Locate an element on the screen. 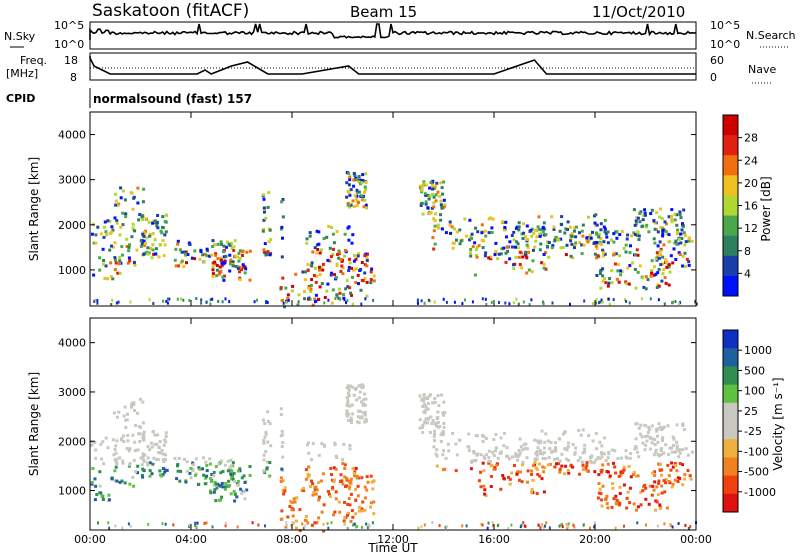  cpid-label: CPID is located at coordinates (20, 98).